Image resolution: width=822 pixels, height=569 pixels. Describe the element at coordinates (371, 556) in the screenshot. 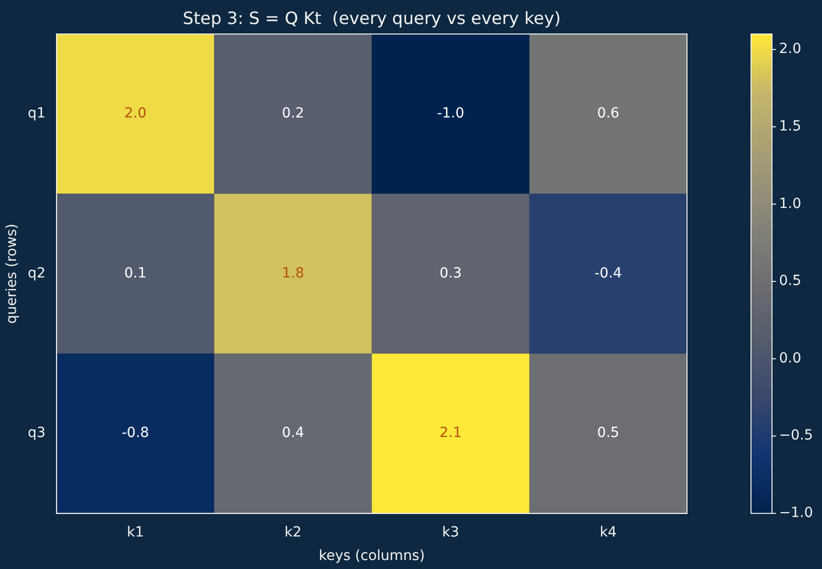

I see `x-axis-title: keys (columns)` at that location.